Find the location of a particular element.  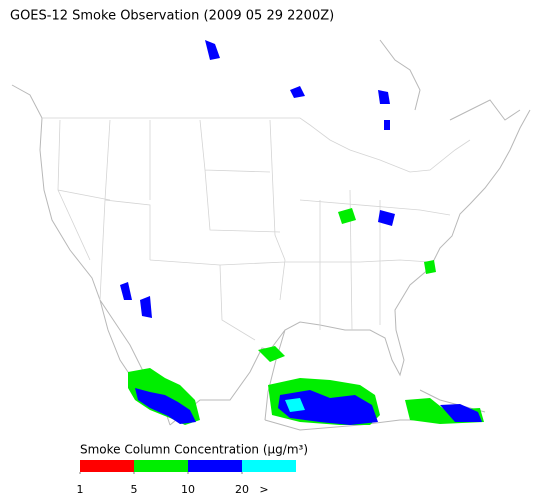

tick-label: 20 is located at coordinates (242, 489).